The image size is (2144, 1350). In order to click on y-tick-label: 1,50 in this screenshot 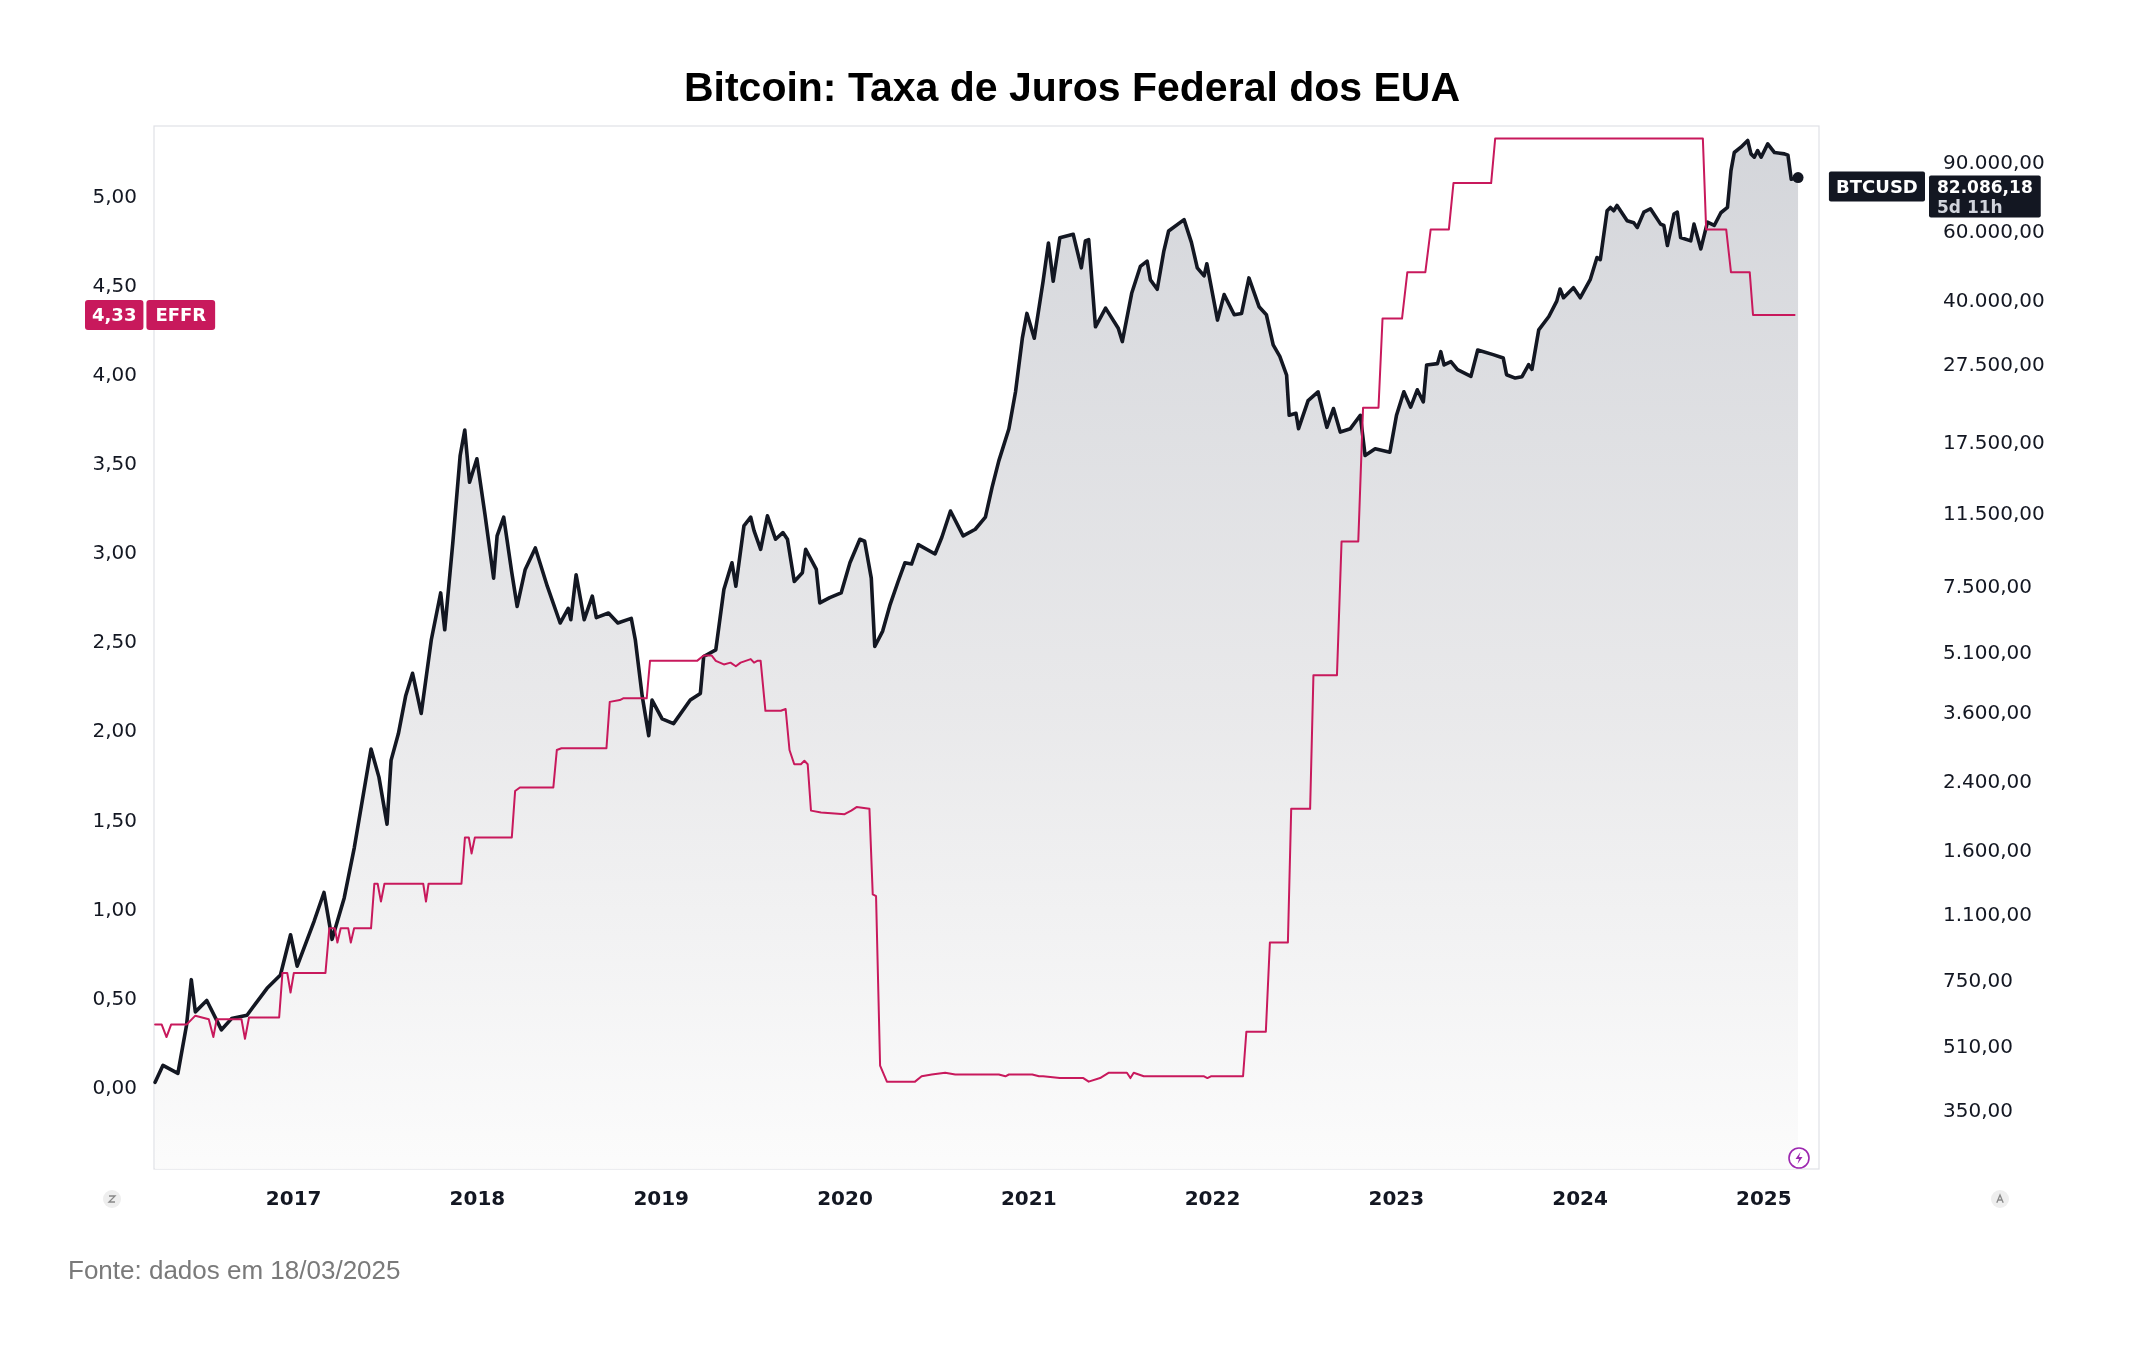, I will do `click(114, 819)`.